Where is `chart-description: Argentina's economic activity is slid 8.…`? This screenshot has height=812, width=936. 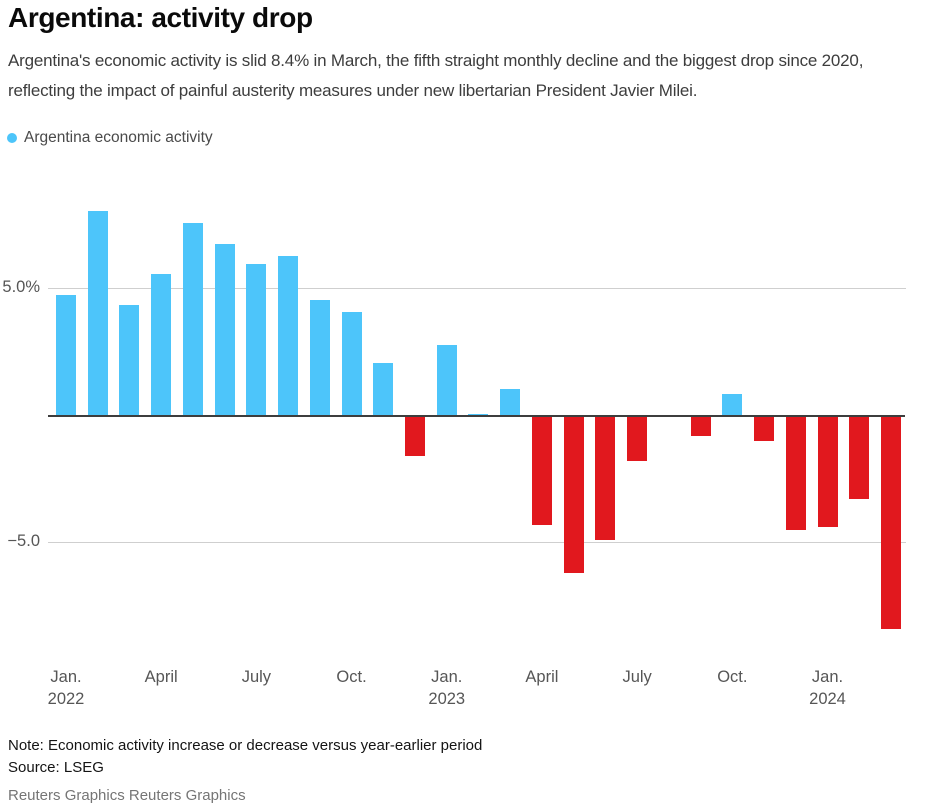 chart-description: Argentina's economic activity is slid 8.… is located at coordinates (436, 75).